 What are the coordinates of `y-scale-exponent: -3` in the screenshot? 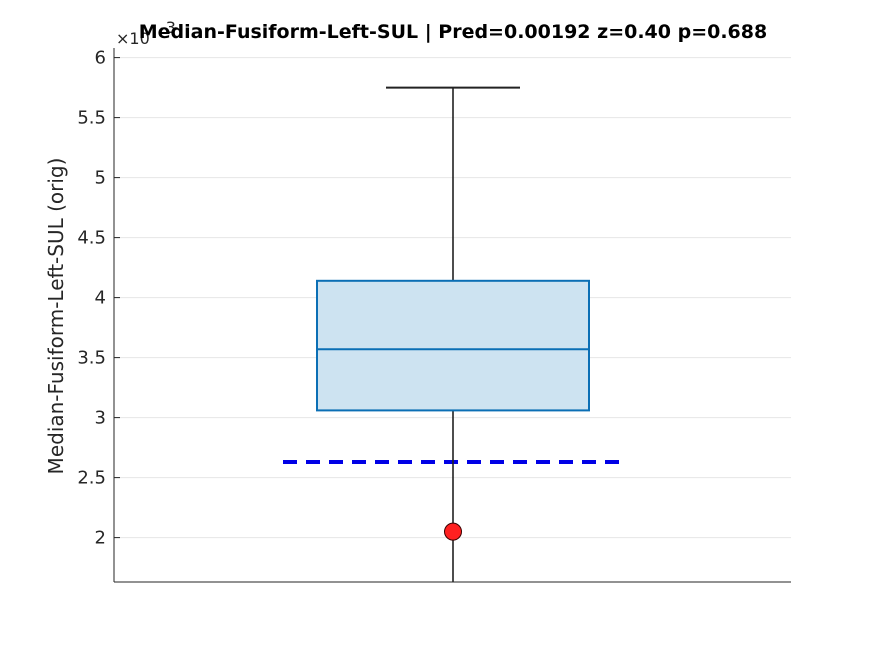 It's located at (168, 27).